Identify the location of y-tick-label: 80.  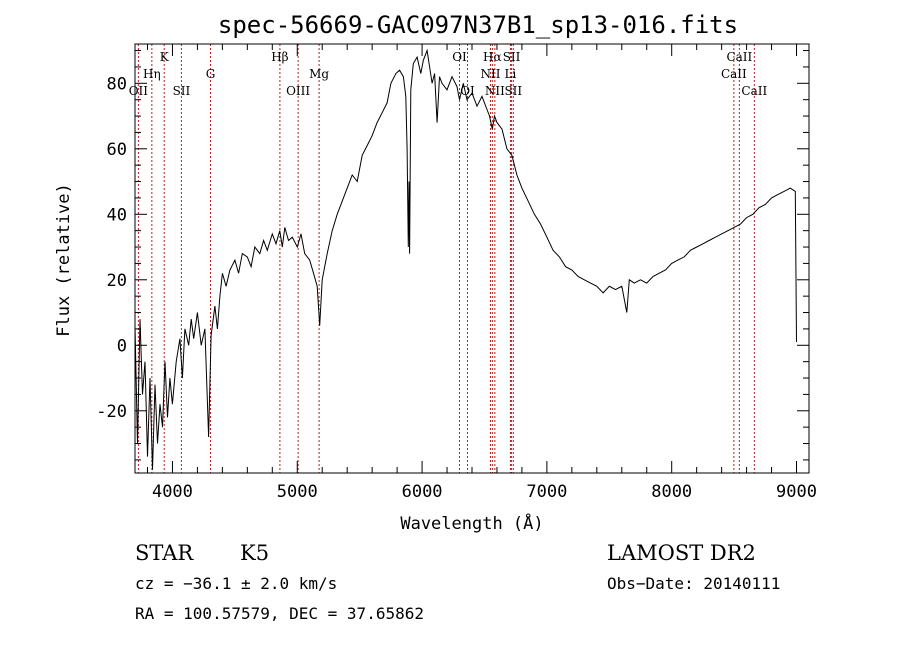
(117, 84).